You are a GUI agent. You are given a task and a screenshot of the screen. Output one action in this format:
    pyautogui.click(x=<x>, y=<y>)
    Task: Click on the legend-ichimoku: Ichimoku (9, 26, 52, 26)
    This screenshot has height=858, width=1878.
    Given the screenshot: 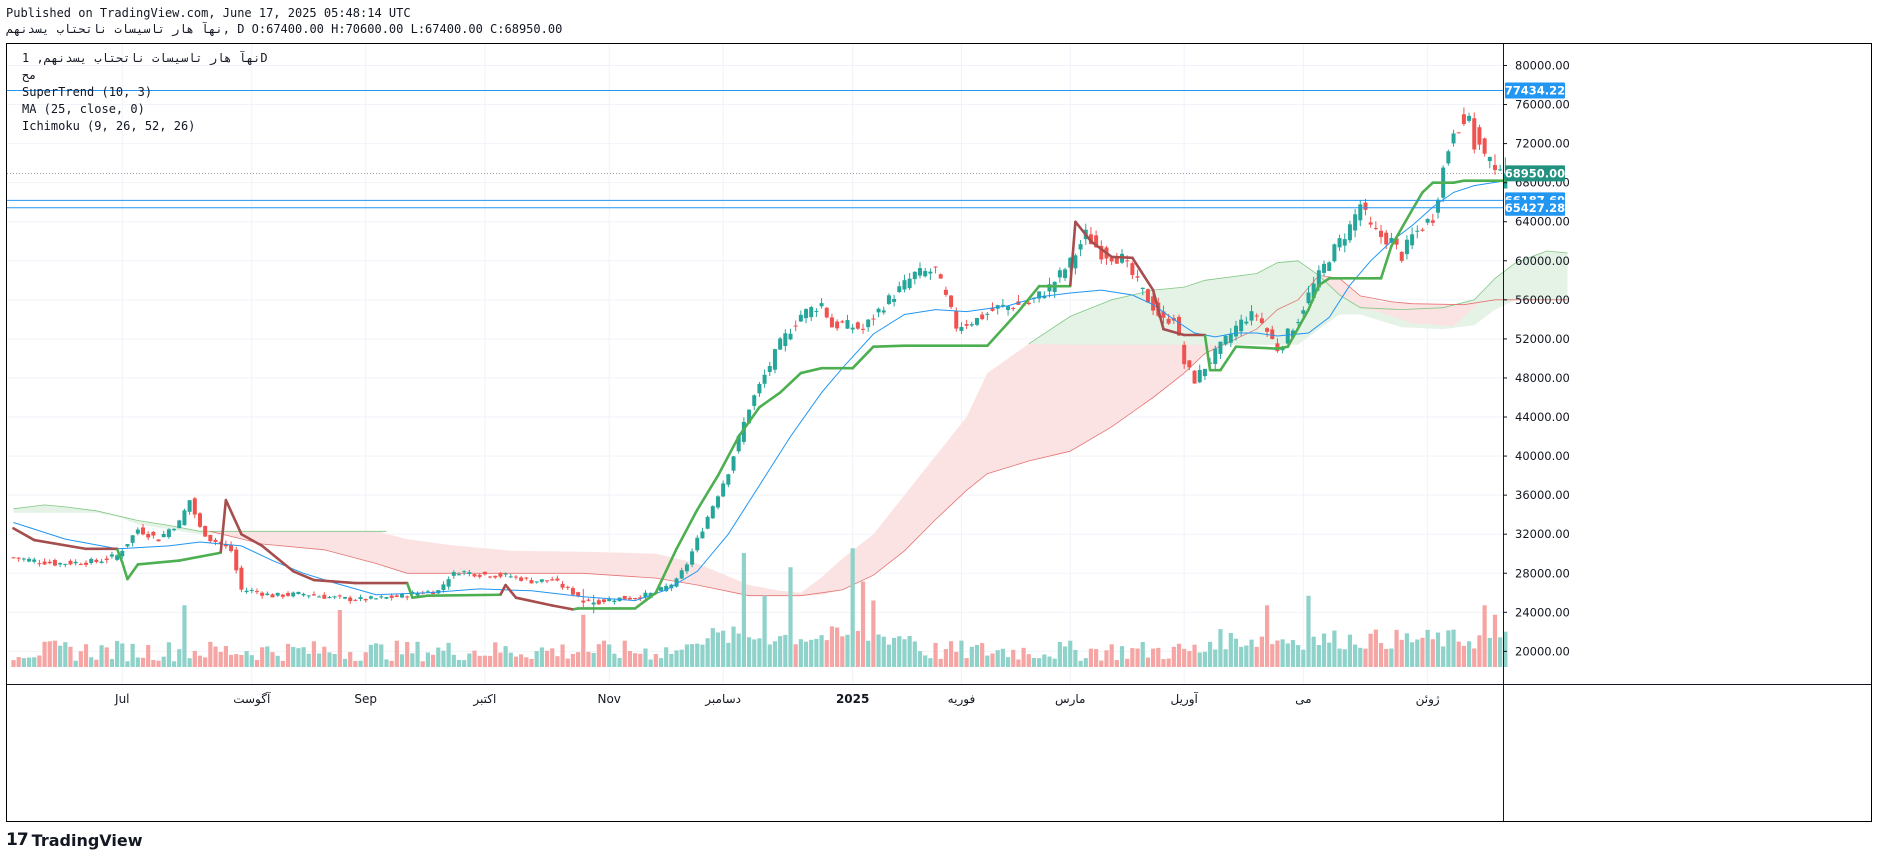 What is the action you would take?
    pyautogui.click(x=109, y=126)
    